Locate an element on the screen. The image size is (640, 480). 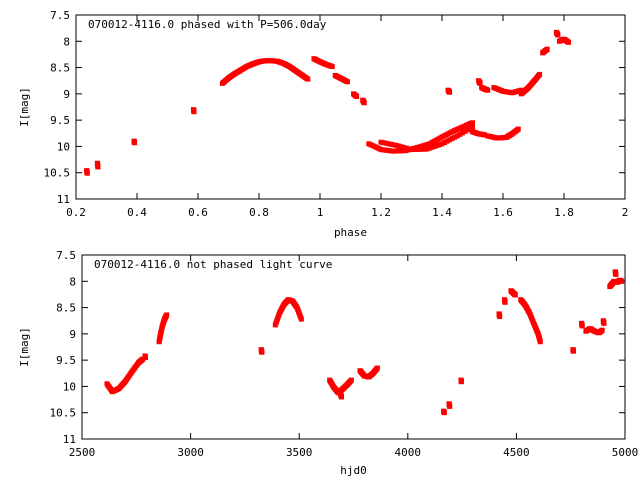
x-tick-label: 0.8 is located at coordinates (259, 212).